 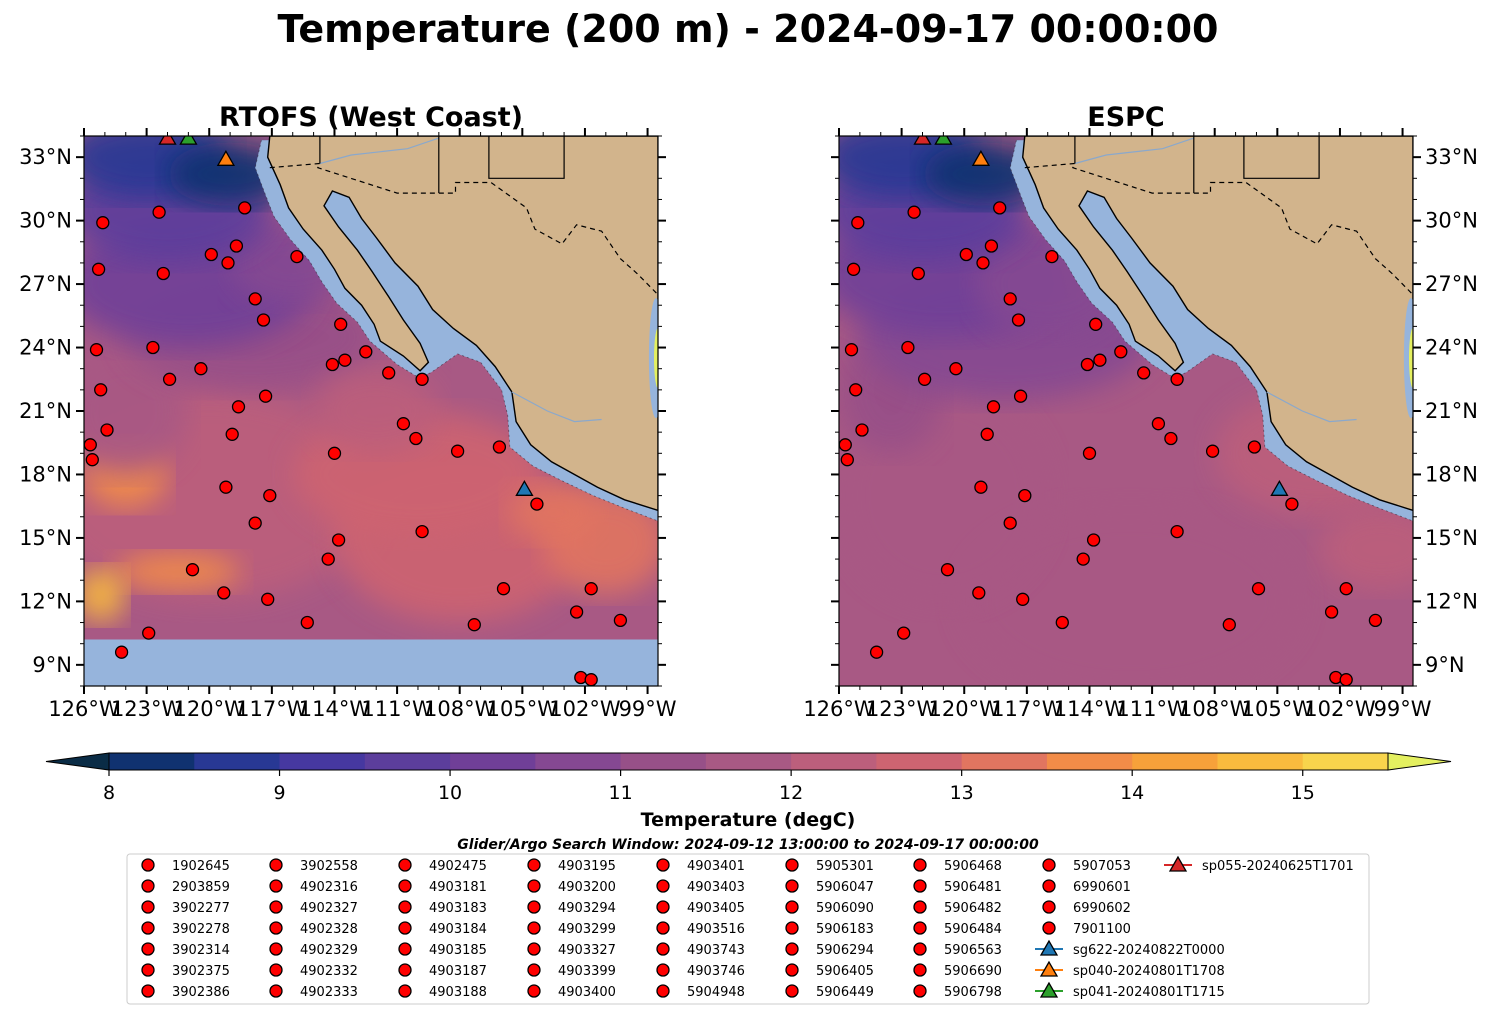 I want to click on x-tick-label: 108°W, so click(x=460, y=709).